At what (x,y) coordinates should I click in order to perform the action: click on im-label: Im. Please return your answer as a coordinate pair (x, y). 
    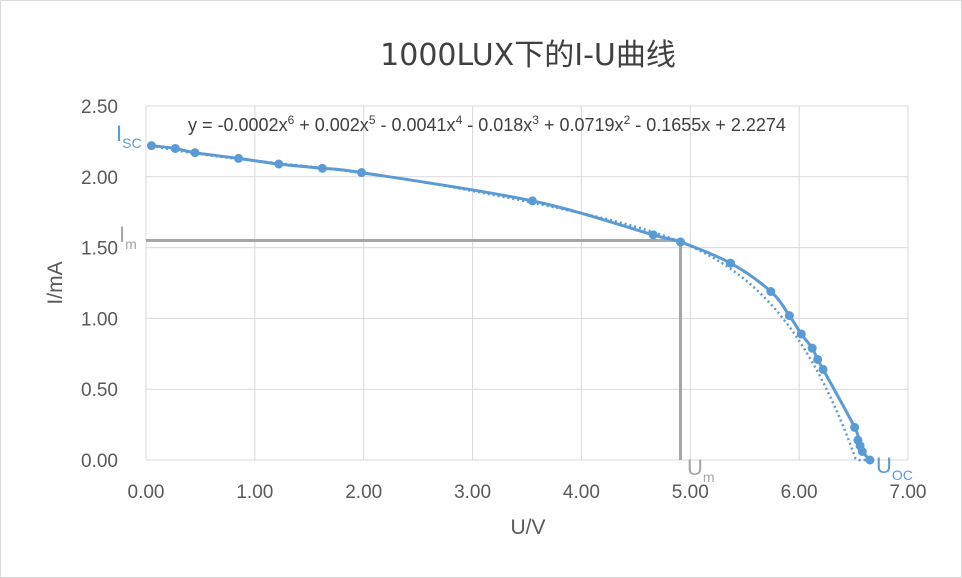
    Looking at the image, I should click on (128, 237).